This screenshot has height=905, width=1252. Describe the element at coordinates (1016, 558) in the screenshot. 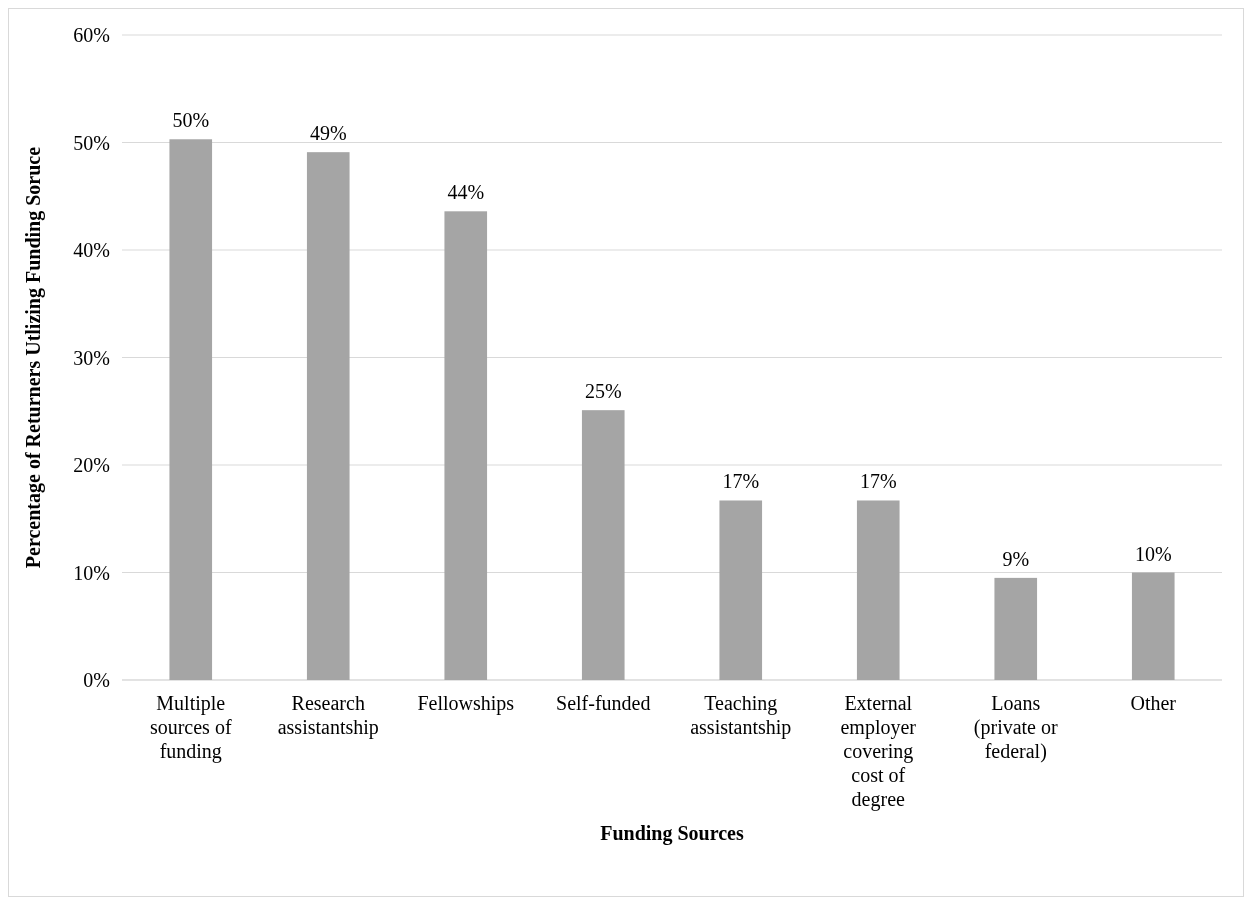

I see `data-label: 9%` at that location.